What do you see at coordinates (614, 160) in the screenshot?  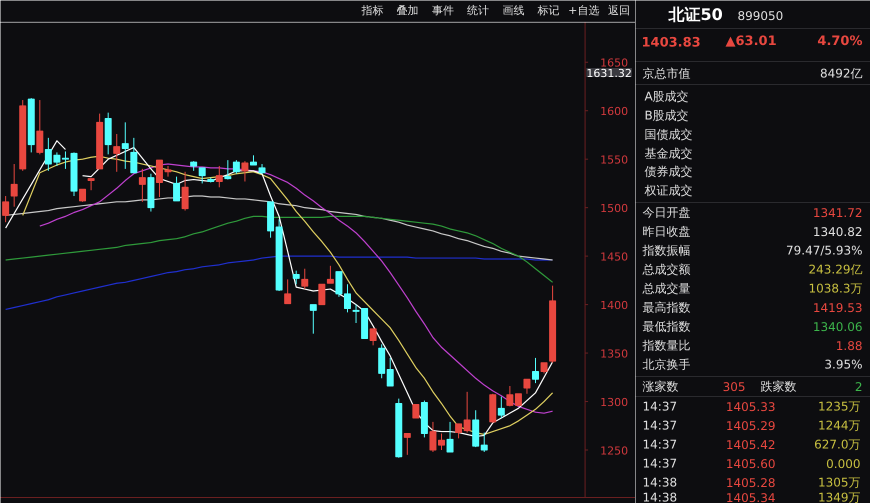 I see `y-tick-label: 1550` at bounding box center [614, 160].